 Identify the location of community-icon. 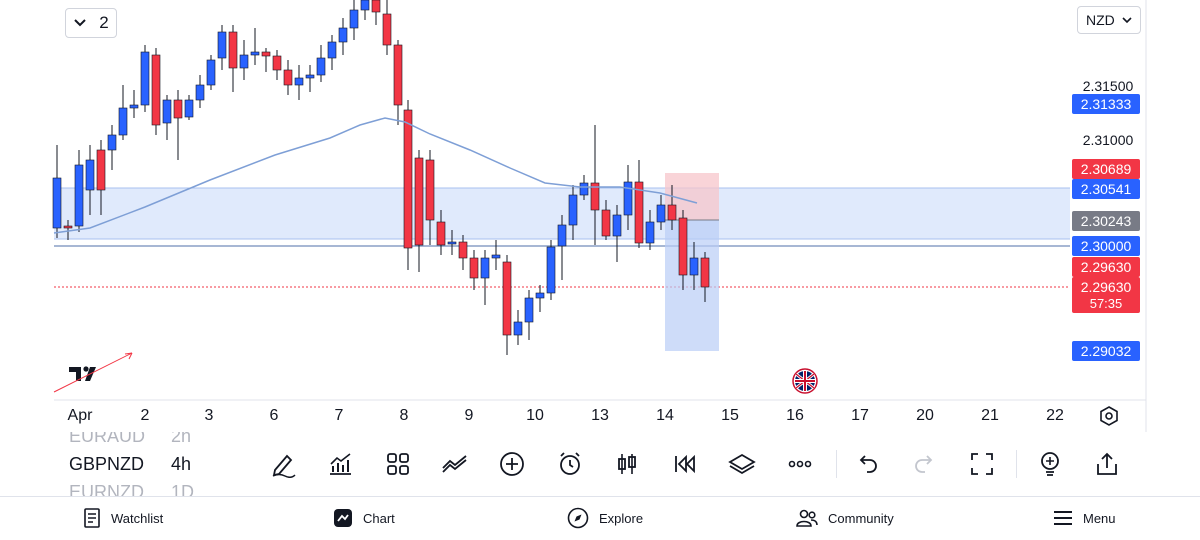
(807, 518).